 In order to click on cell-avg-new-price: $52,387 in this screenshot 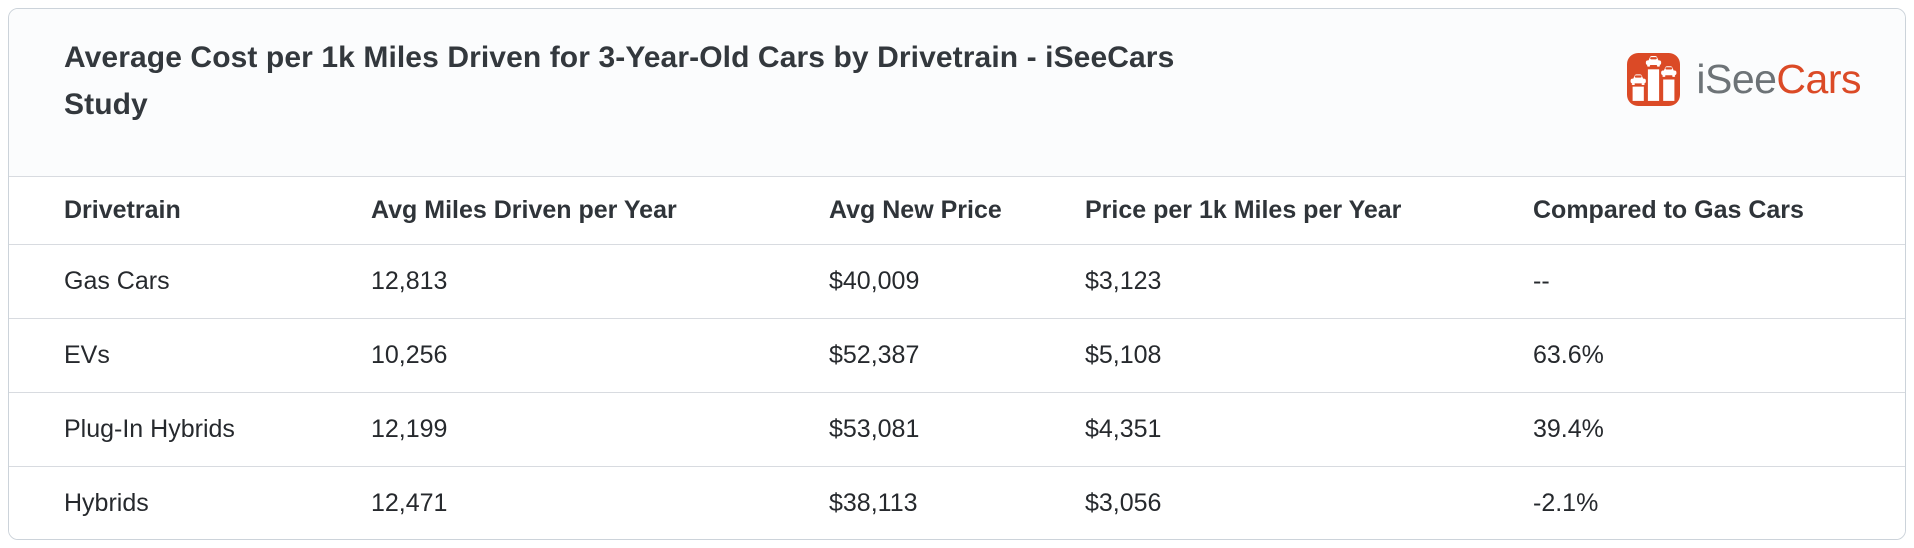, I will do `click(957, 355)`.